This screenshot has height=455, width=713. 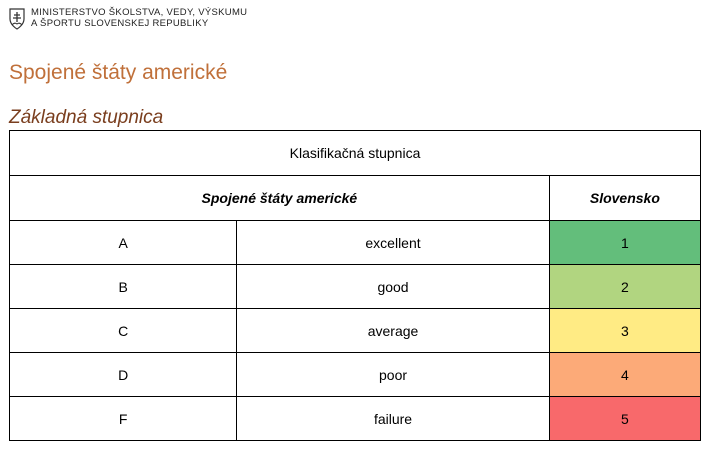 What do you see at coordinates (118, 72) in the screenshot?
I see `page-title: Spojené štáty americké` at bounding box center [118, 72].